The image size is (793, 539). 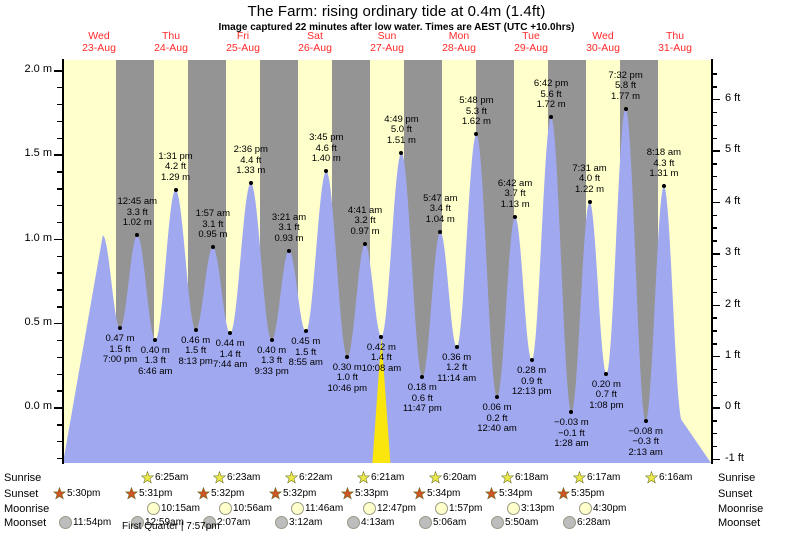 What do you see at coordinates (396, 508) in the screenshot?
I see `astro-time: 12:47pm` at bounding box center [396, 508].